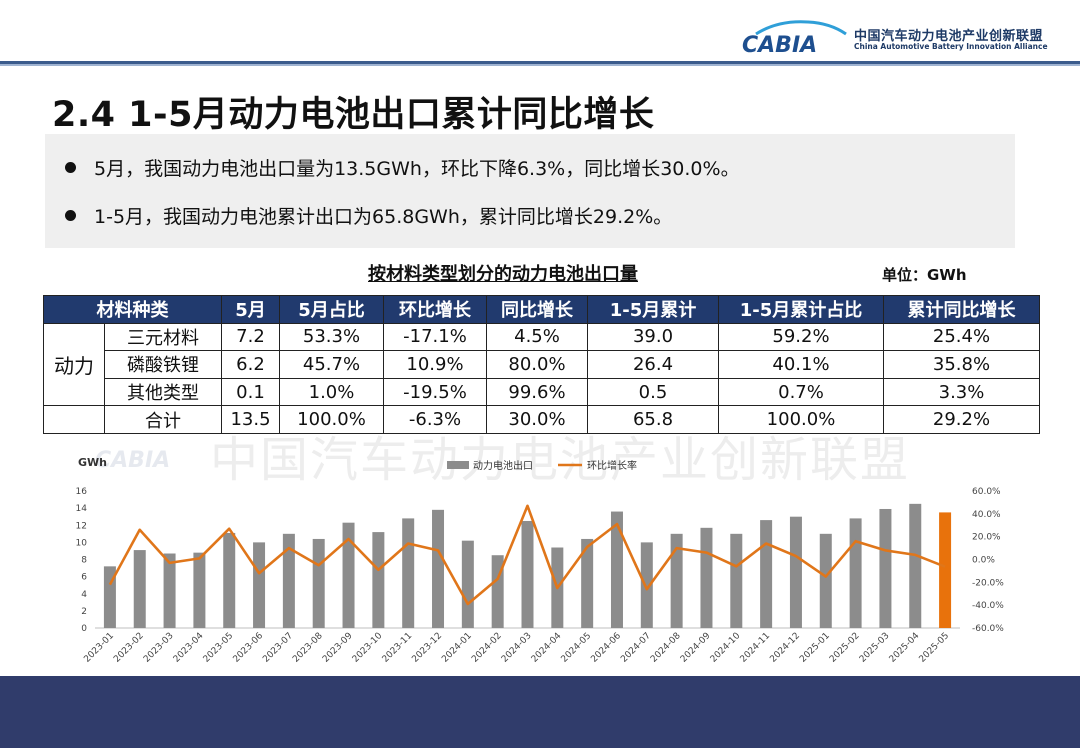 Image resolution: width=1080 pixels, height=748 pixels. I want to click on x-tick-label: 2024-12, so click(785, 648).